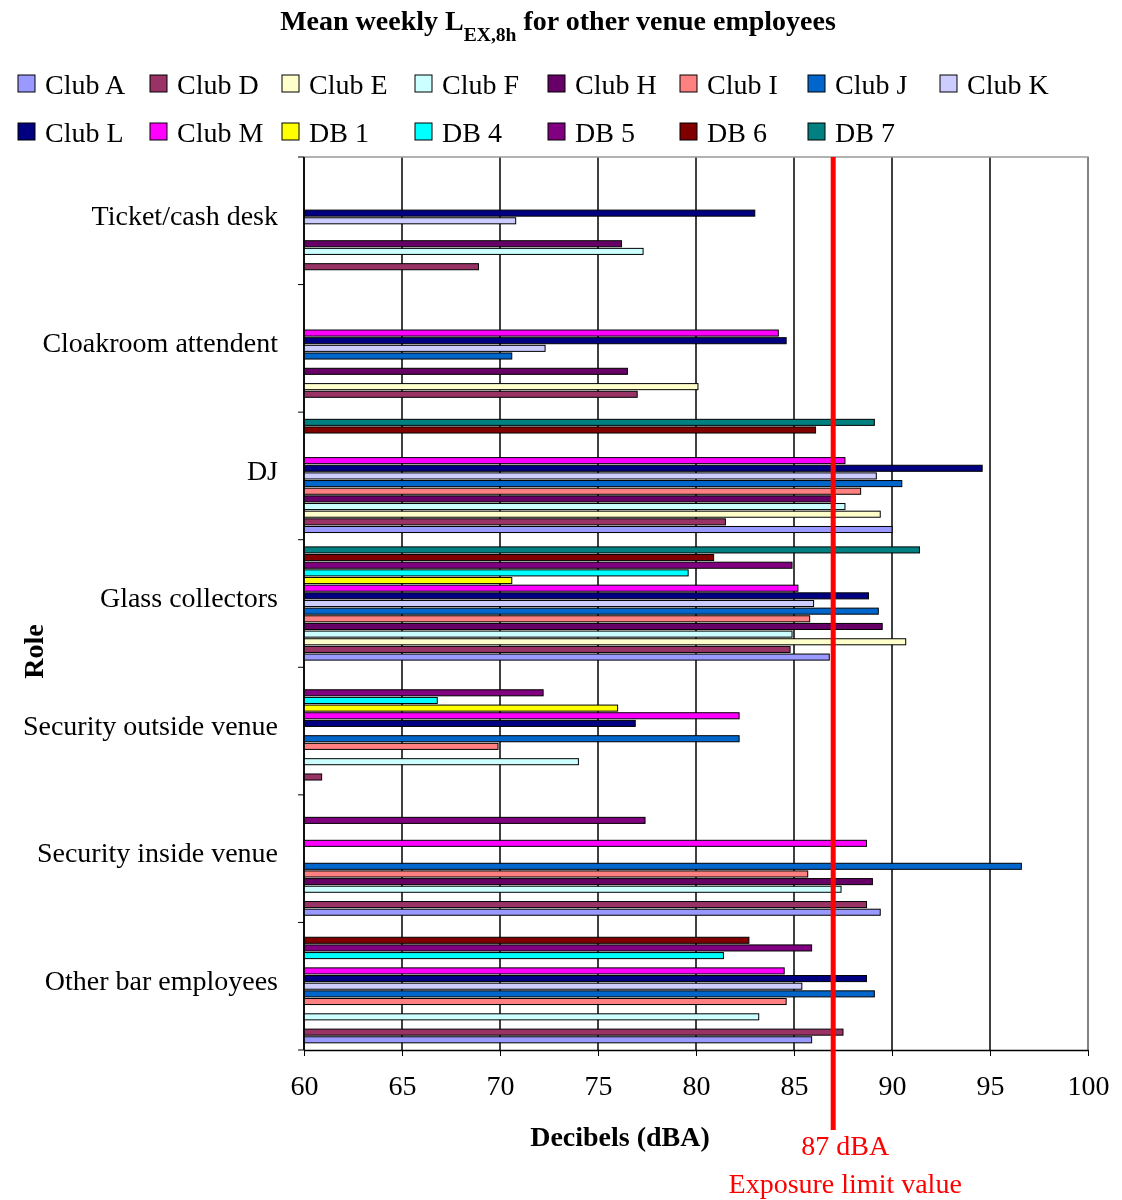  I want to click on legend-label: Club H, so click(616, 84).